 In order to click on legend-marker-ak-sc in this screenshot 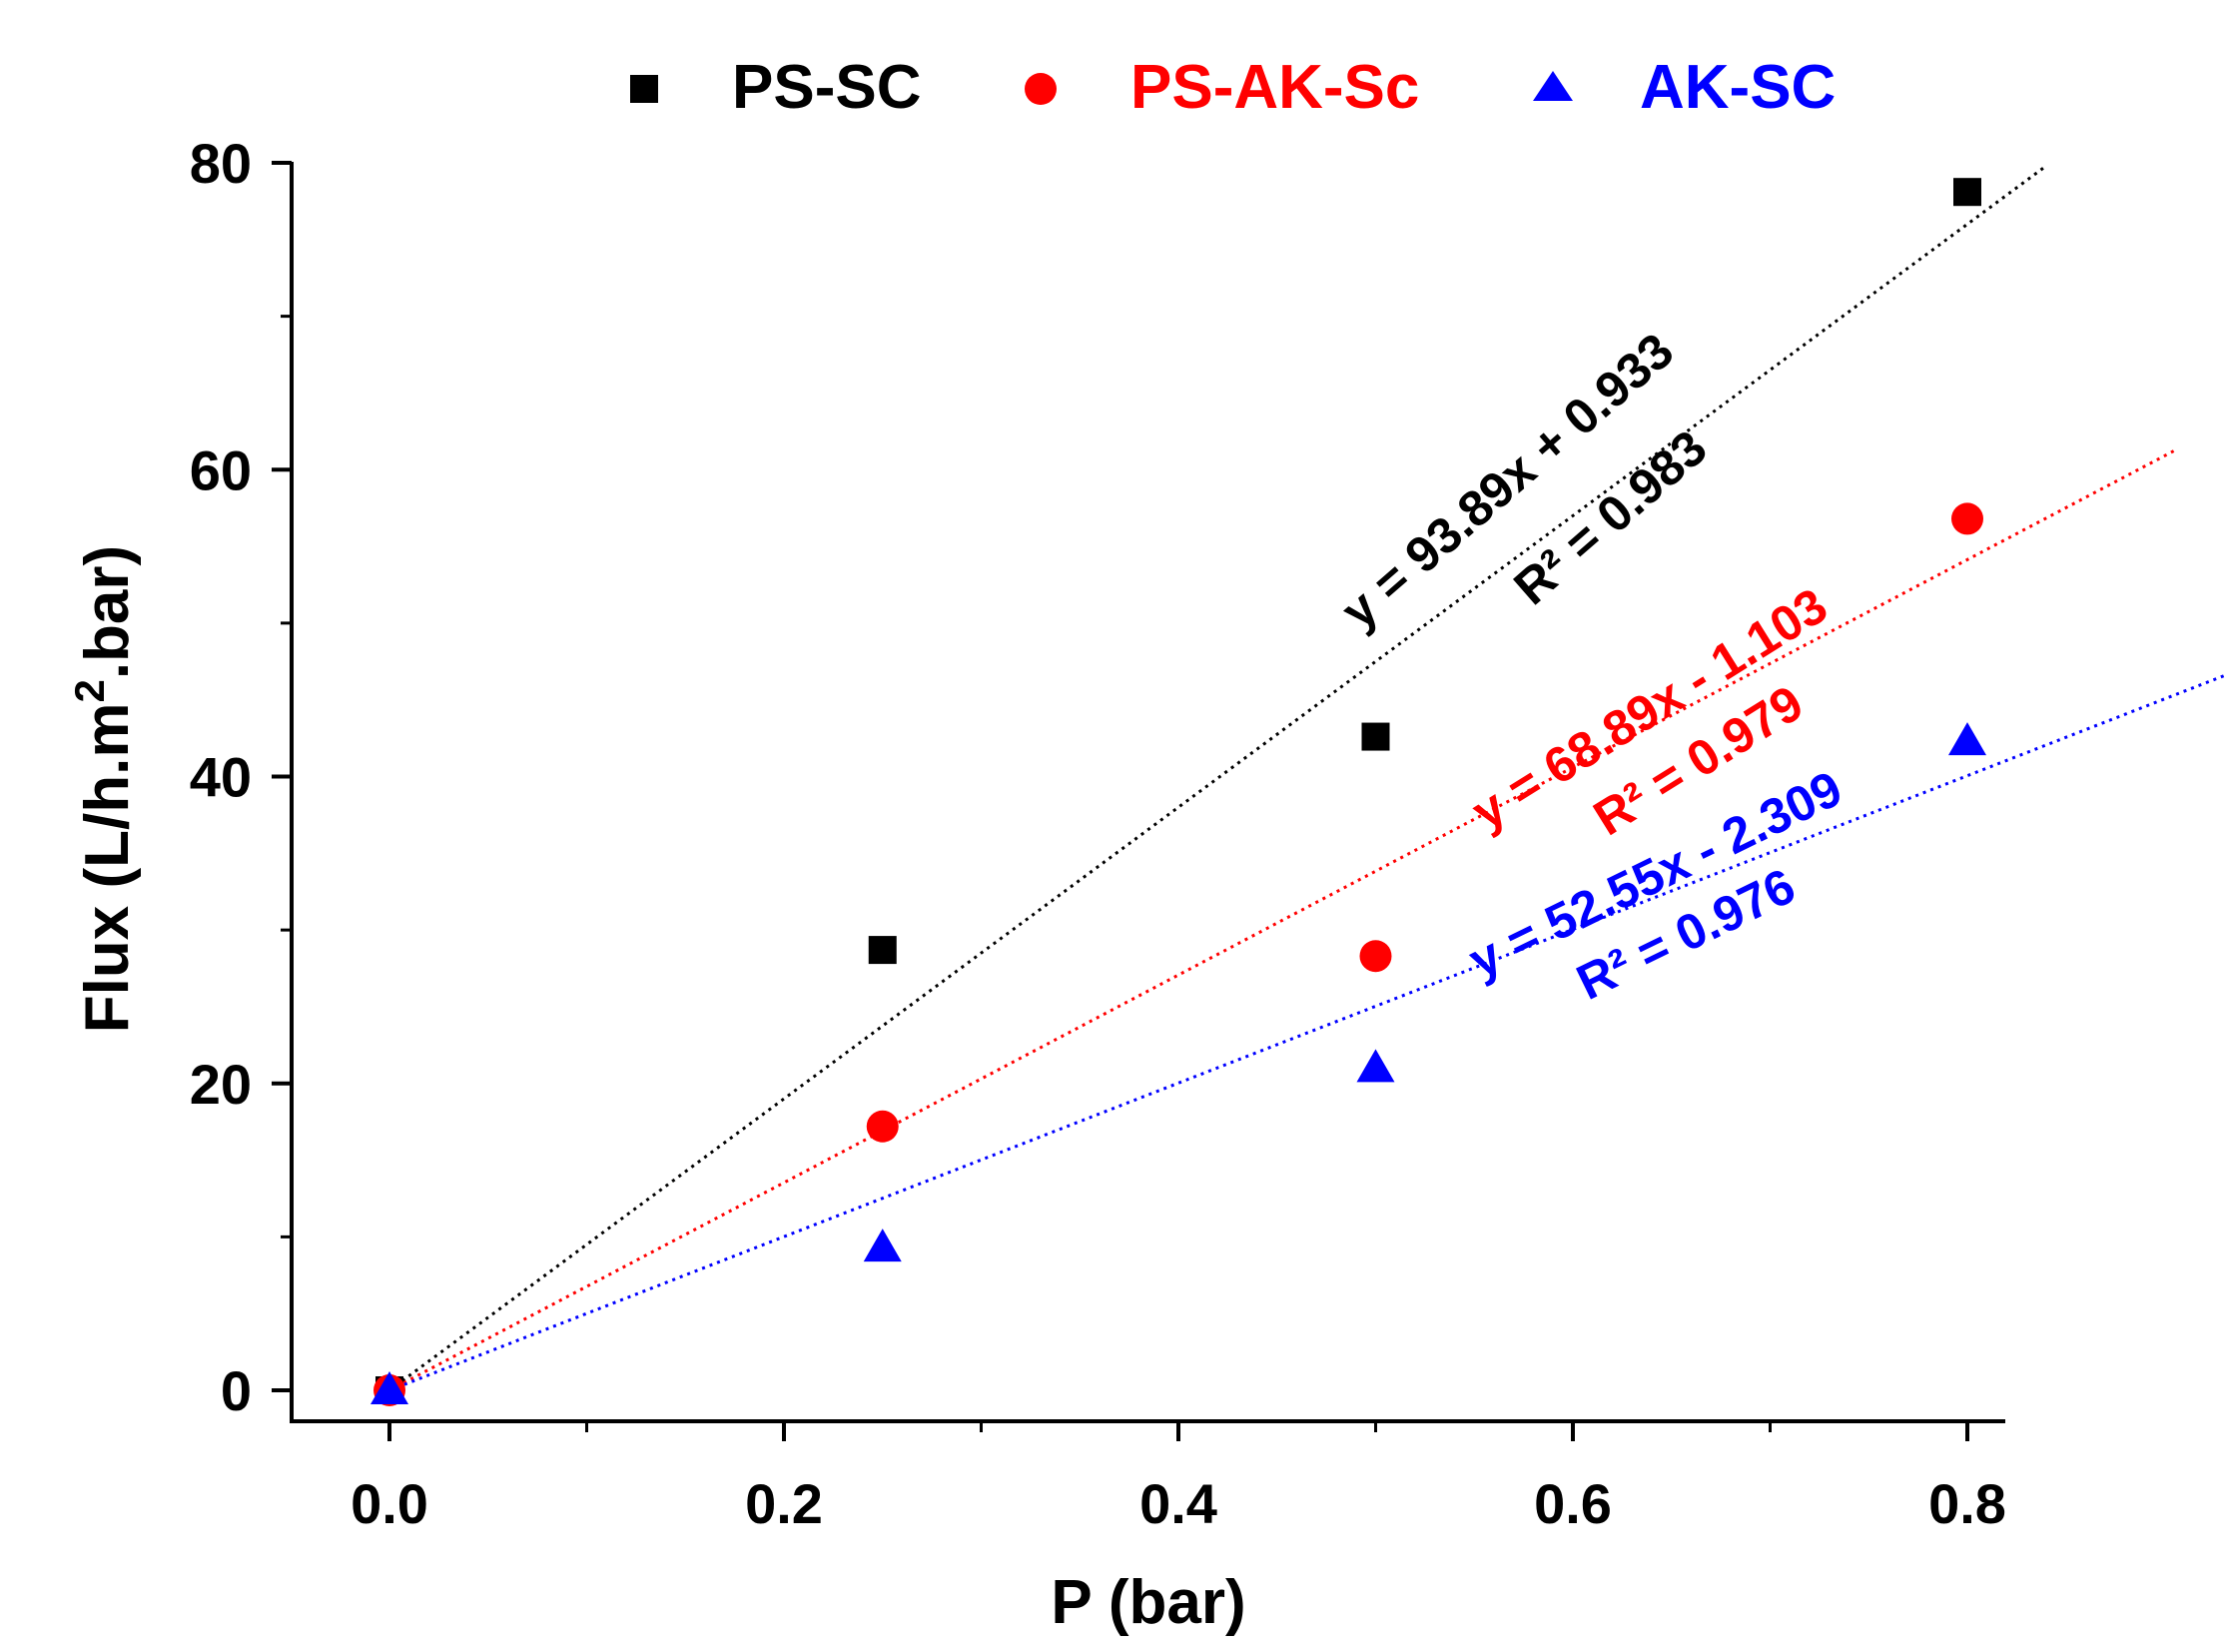, I will do `click(1553, 86)`.